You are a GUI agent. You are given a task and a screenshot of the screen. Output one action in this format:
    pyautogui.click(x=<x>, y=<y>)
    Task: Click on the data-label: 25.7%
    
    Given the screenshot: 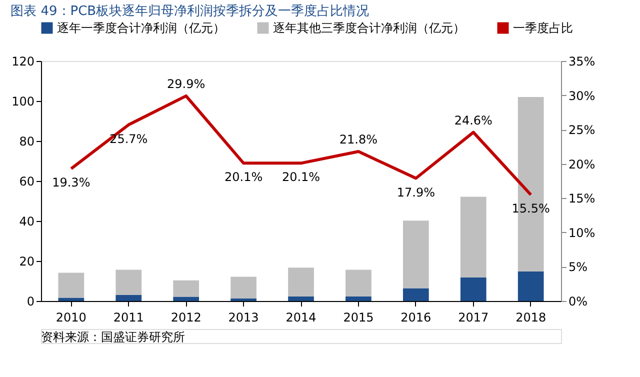 What is the action you would take?
    pyautogui.click(x=129, y=139)
    